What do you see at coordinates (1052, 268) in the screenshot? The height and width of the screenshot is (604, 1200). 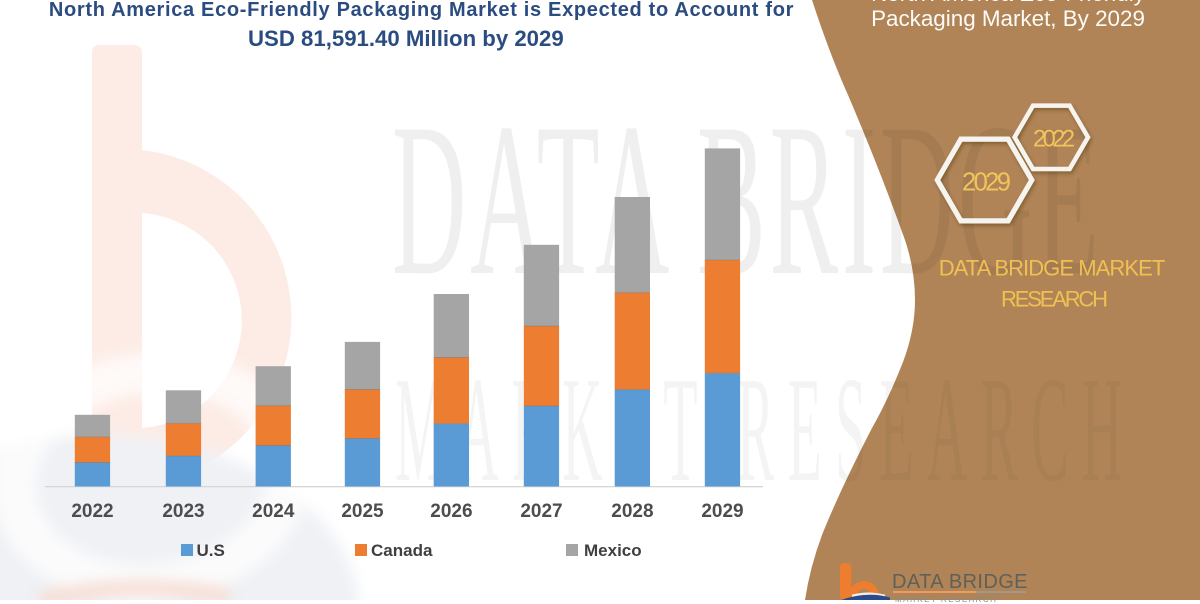 I see `svg-text: DATA BRIDGE MARKET` at bounding box center [1052, 268].